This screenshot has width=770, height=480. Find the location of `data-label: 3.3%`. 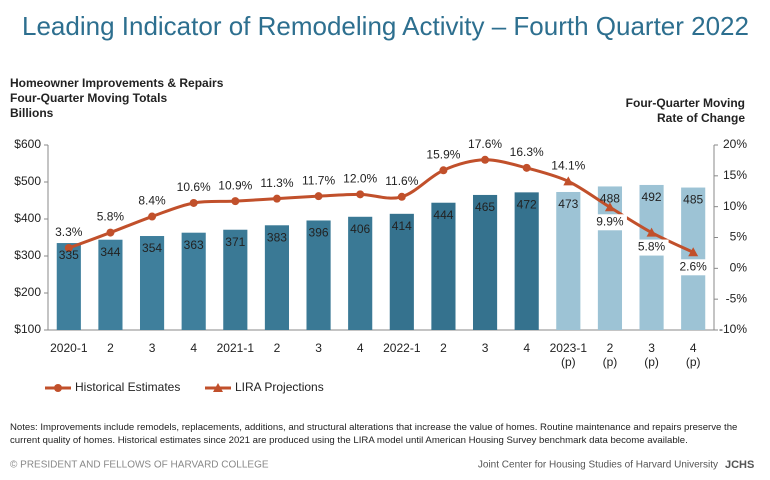

data-label: 3.3% is located at coordinates (69, 232).